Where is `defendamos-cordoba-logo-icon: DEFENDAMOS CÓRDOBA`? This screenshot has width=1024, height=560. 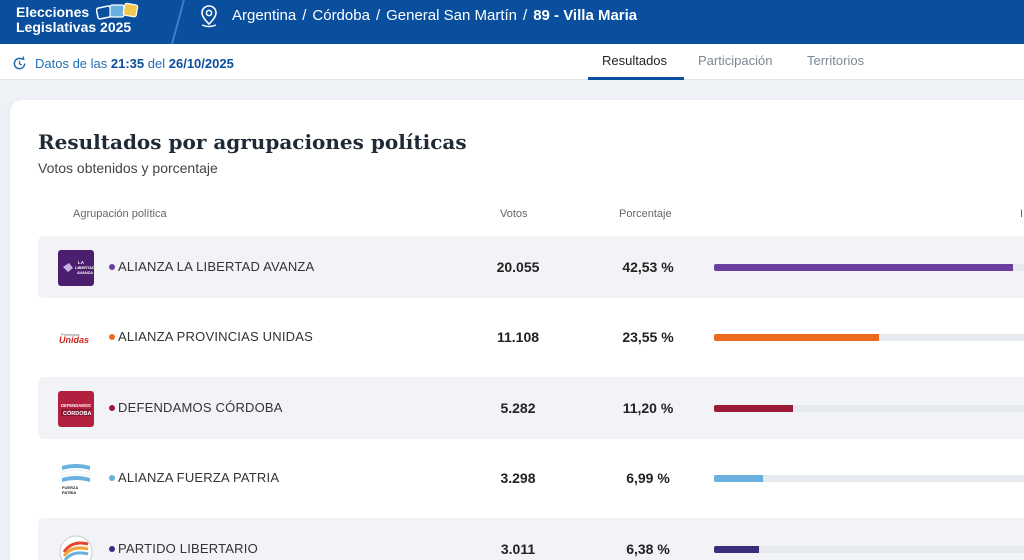
defendamos-cordoba-logo-icon: DEFENDAMOS CÓRDOBA is located at coordinates (76, 409).